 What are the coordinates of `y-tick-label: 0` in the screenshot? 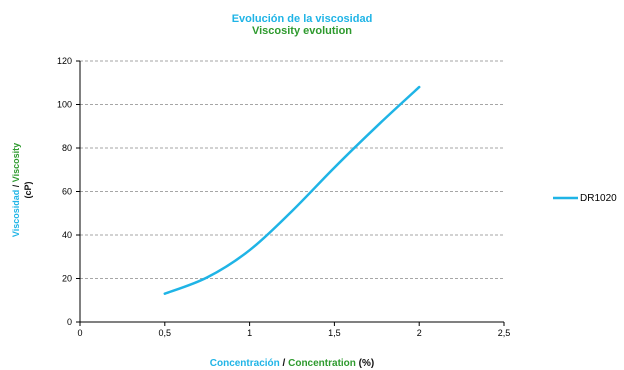 It's located at (69, 322).